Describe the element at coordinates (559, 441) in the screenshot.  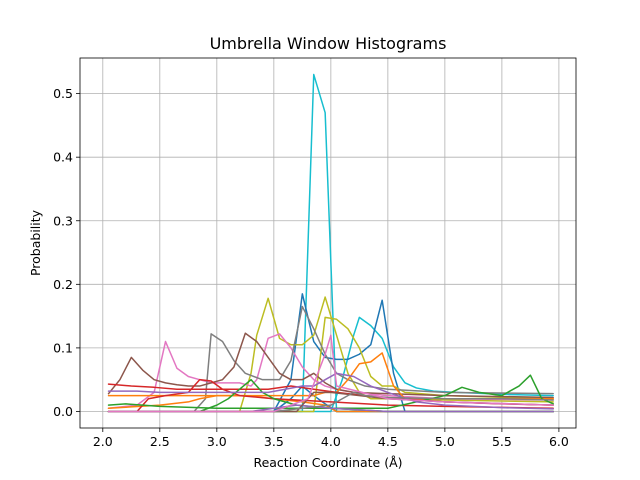
I see `x-tick-label: 6.0` at that location.